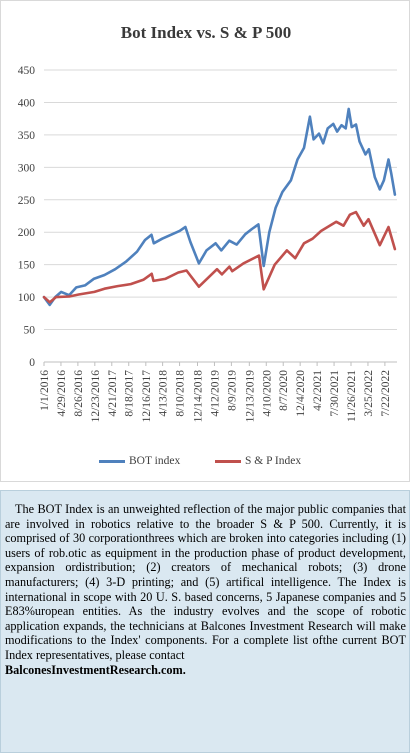 This screenshot has width=412, height=756. I want to click on legend-item-sp: S & P Index, so click(258, 461).